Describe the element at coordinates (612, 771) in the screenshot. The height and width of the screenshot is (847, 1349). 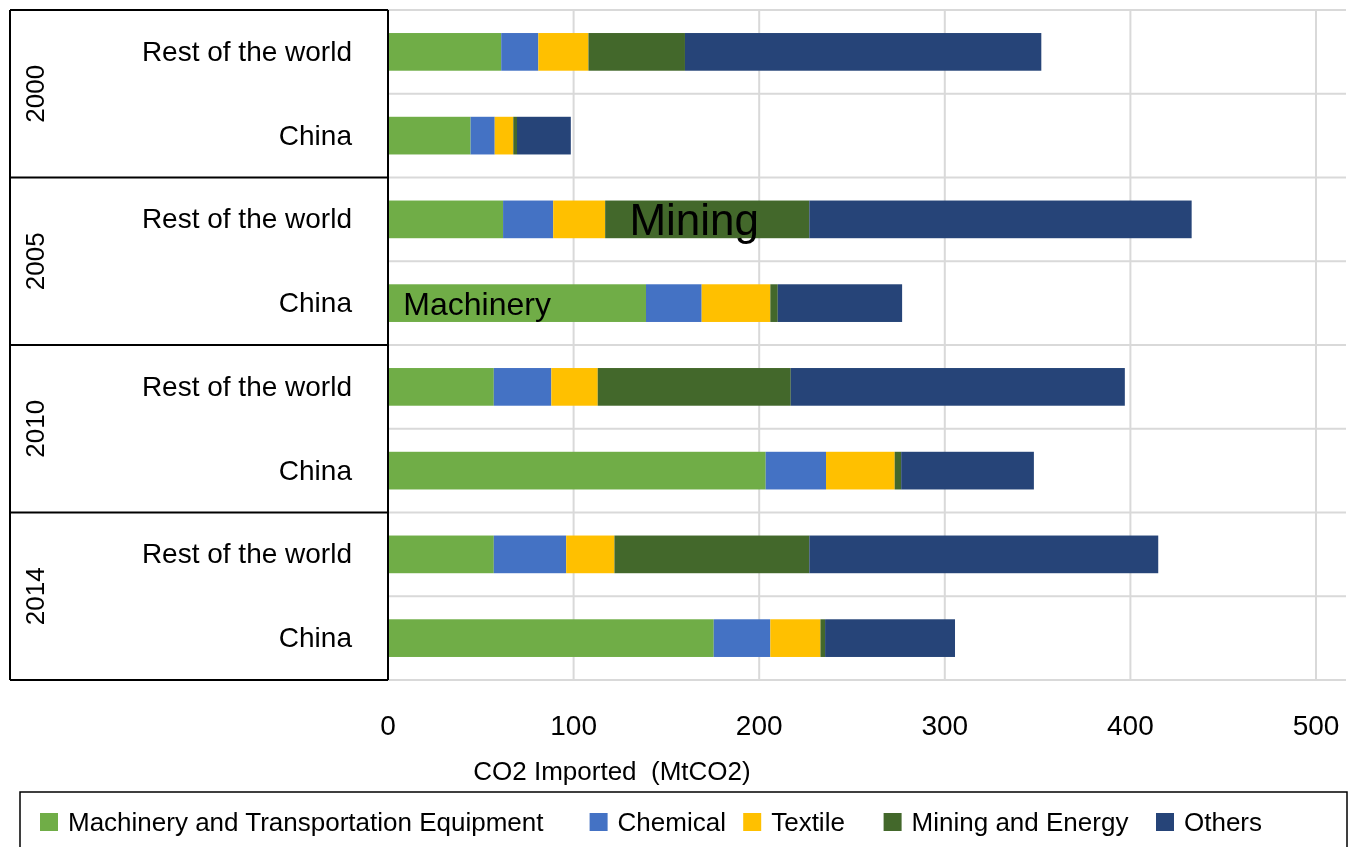
I see `x-axis-title: CO2 Imported (MtCO2)` at that location.